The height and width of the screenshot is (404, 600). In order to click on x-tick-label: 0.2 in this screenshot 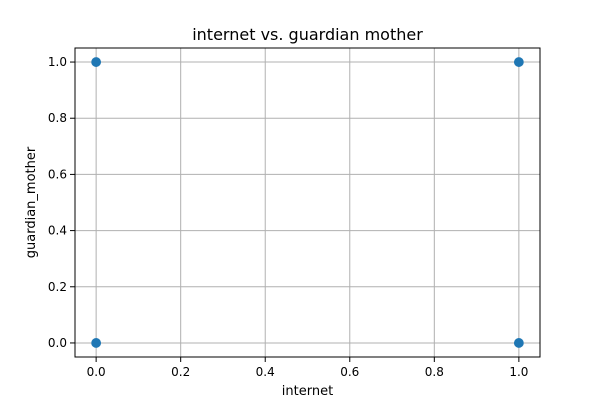, I will do `click(180, 372)`.